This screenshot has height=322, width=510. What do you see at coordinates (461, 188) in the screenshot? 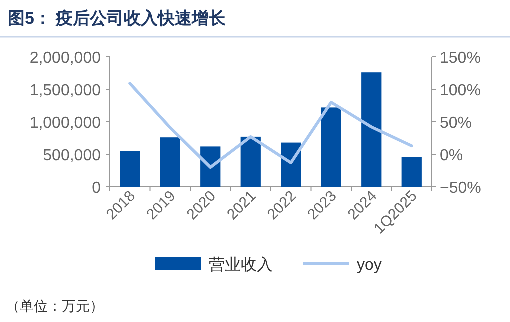
I see `y2-tick-label: −50%` at bounding box center [461, 188].